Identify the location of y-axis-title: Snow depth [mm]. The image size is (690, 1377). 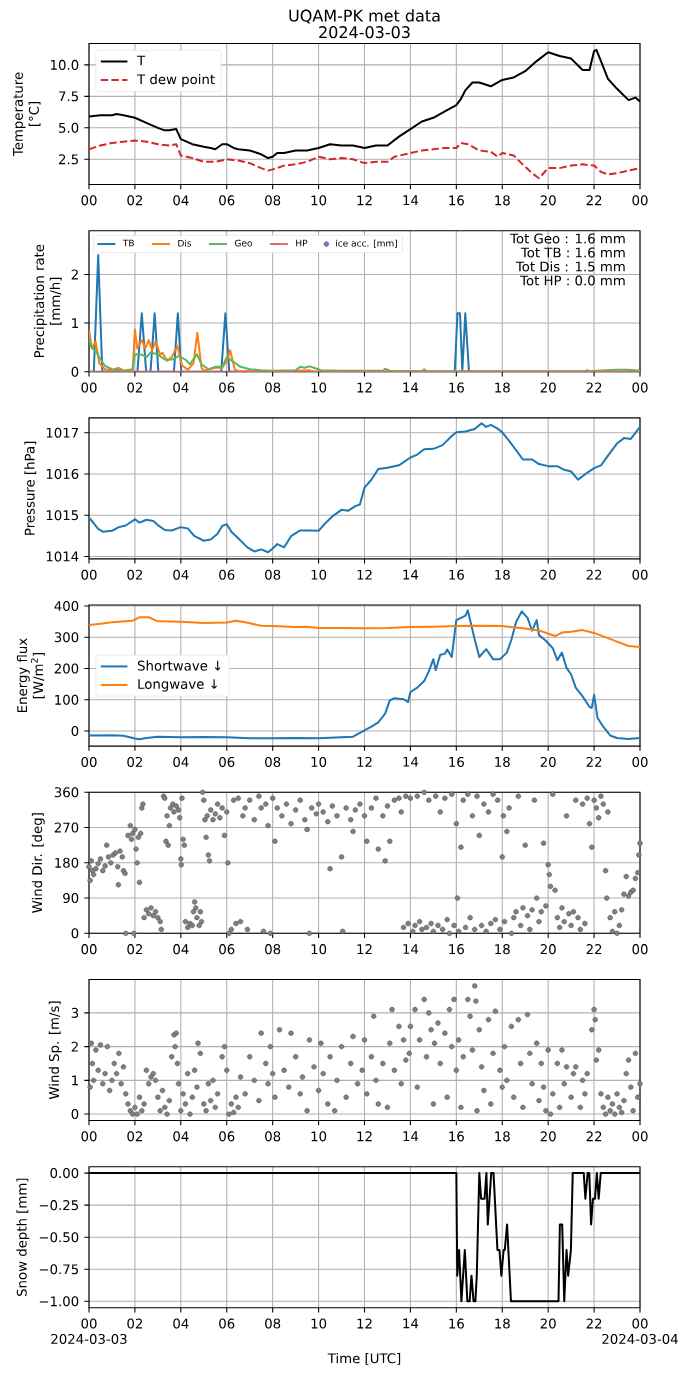
(23, 1237).